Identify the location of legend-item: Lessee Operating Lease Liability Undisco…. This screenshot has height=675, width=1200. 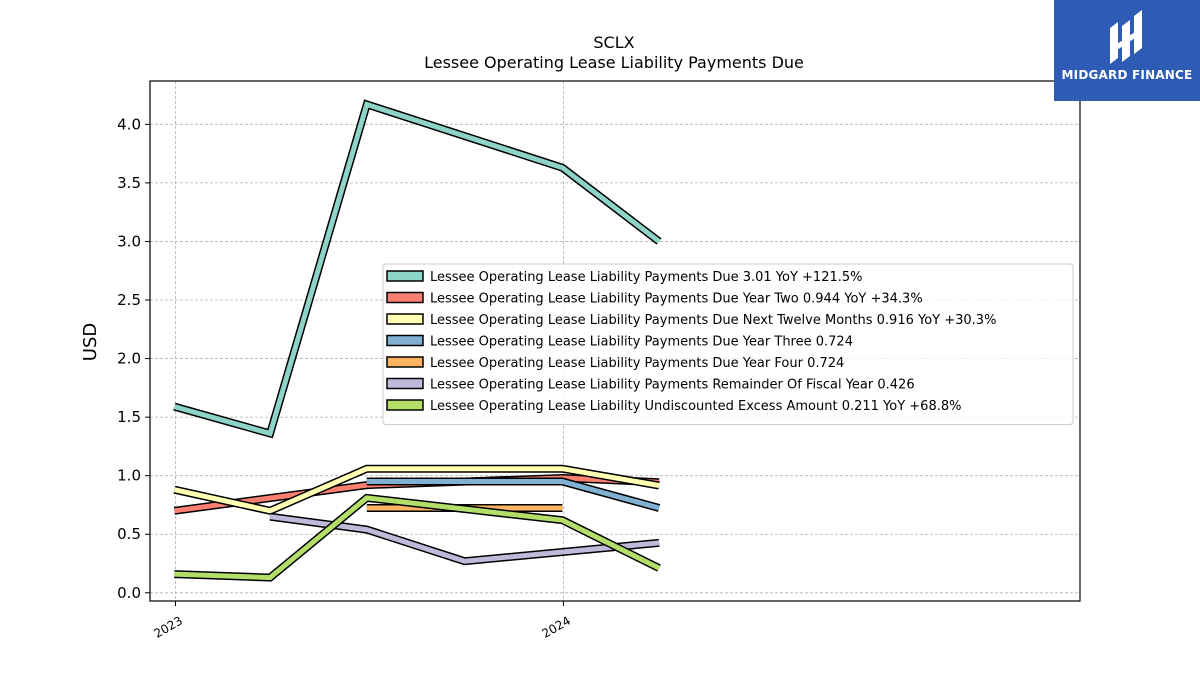
(673, 406).